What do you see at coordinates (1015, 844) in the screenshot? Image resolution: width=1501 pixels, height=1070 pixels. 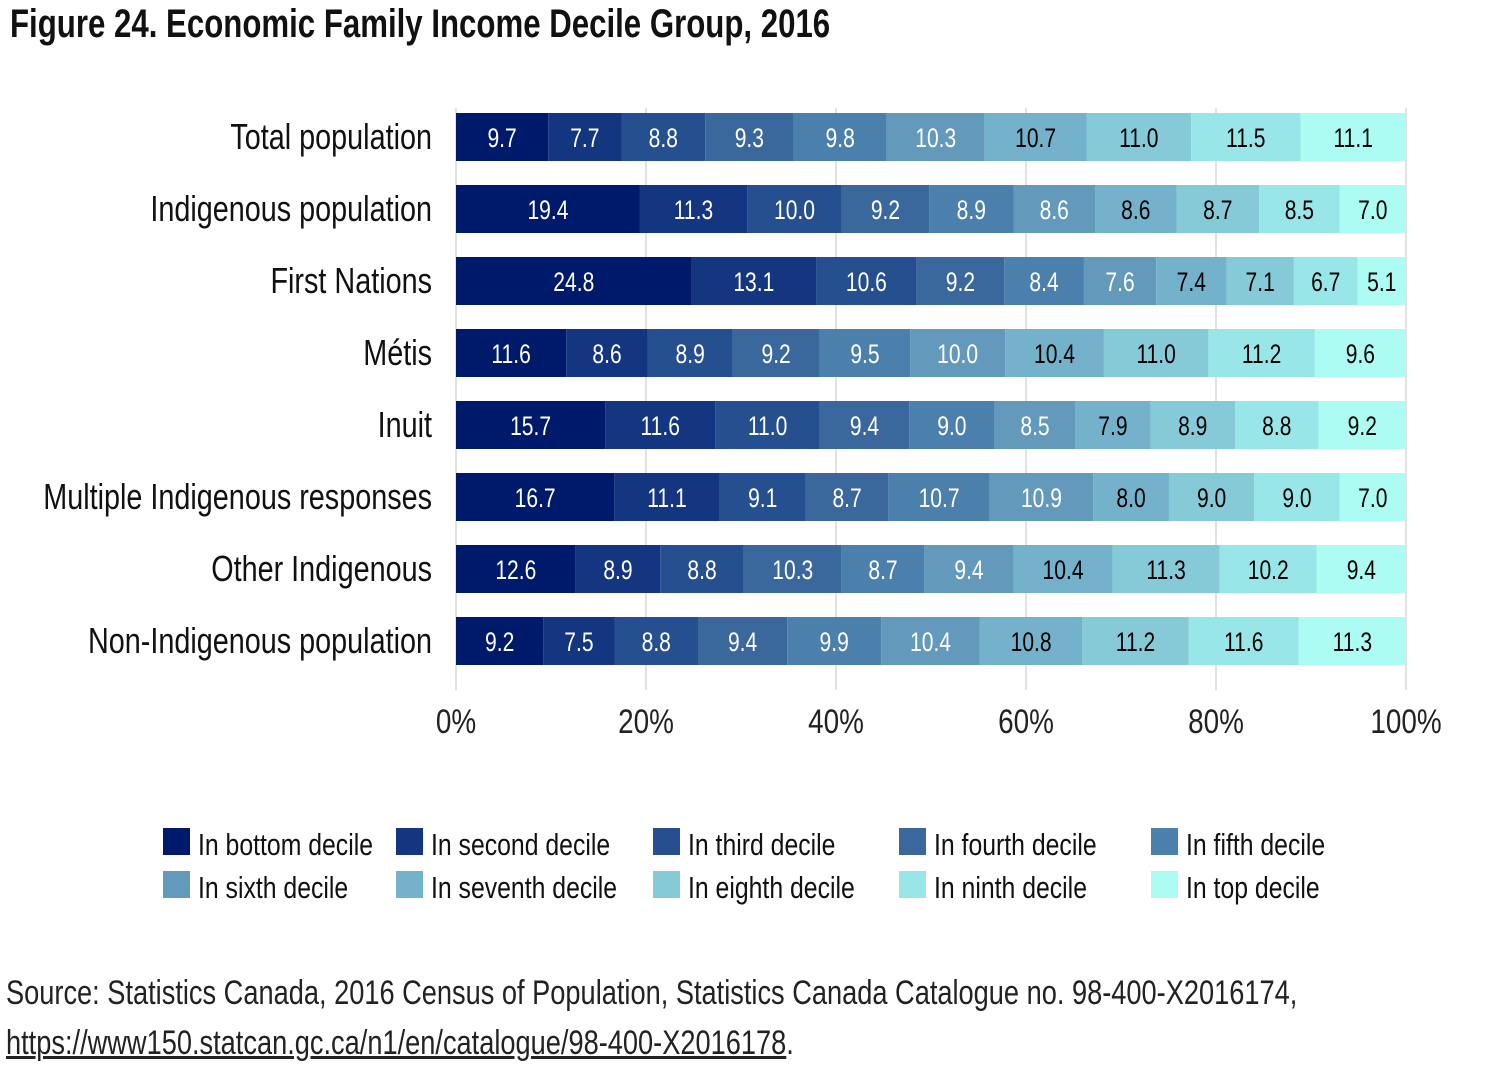 I see `legend-label: In fourth decile` at bounding box center [1015, 844].